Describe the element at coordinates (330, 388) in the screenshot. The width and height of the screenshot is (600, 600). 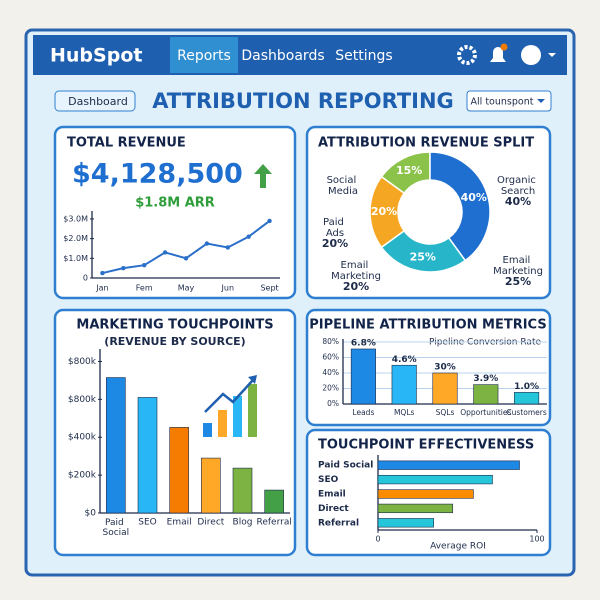
I see `y-tick-label: 20%` at that location.